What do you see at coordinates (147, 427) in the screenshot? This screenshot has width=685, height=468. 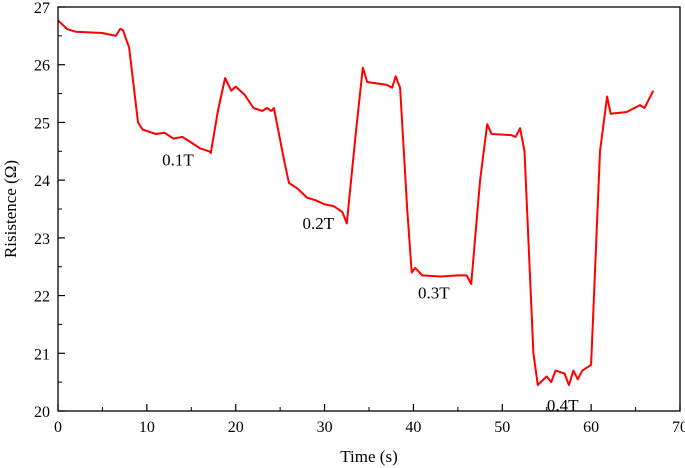 I see `x-tick-label: 10` at bounding box center [147, 427].